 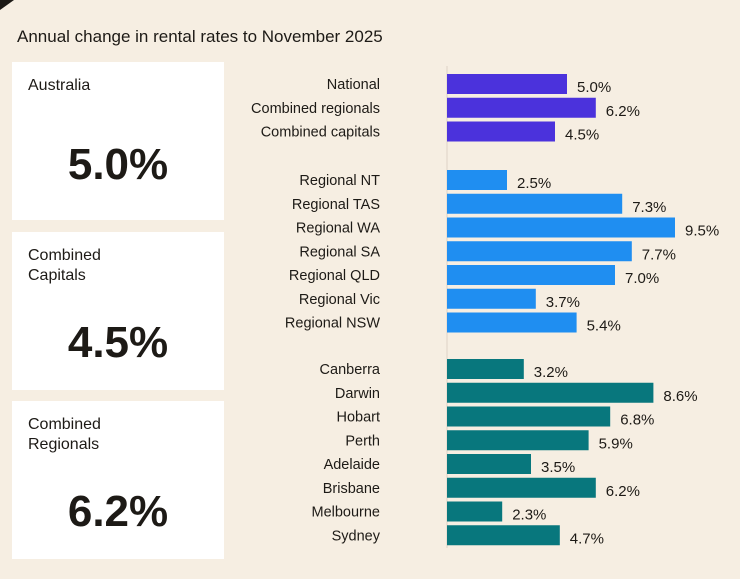 What do you see at coordinates (118, 342) in the screenshot?
I see `card-value: 4.5%` at bounding box center [118, 342].